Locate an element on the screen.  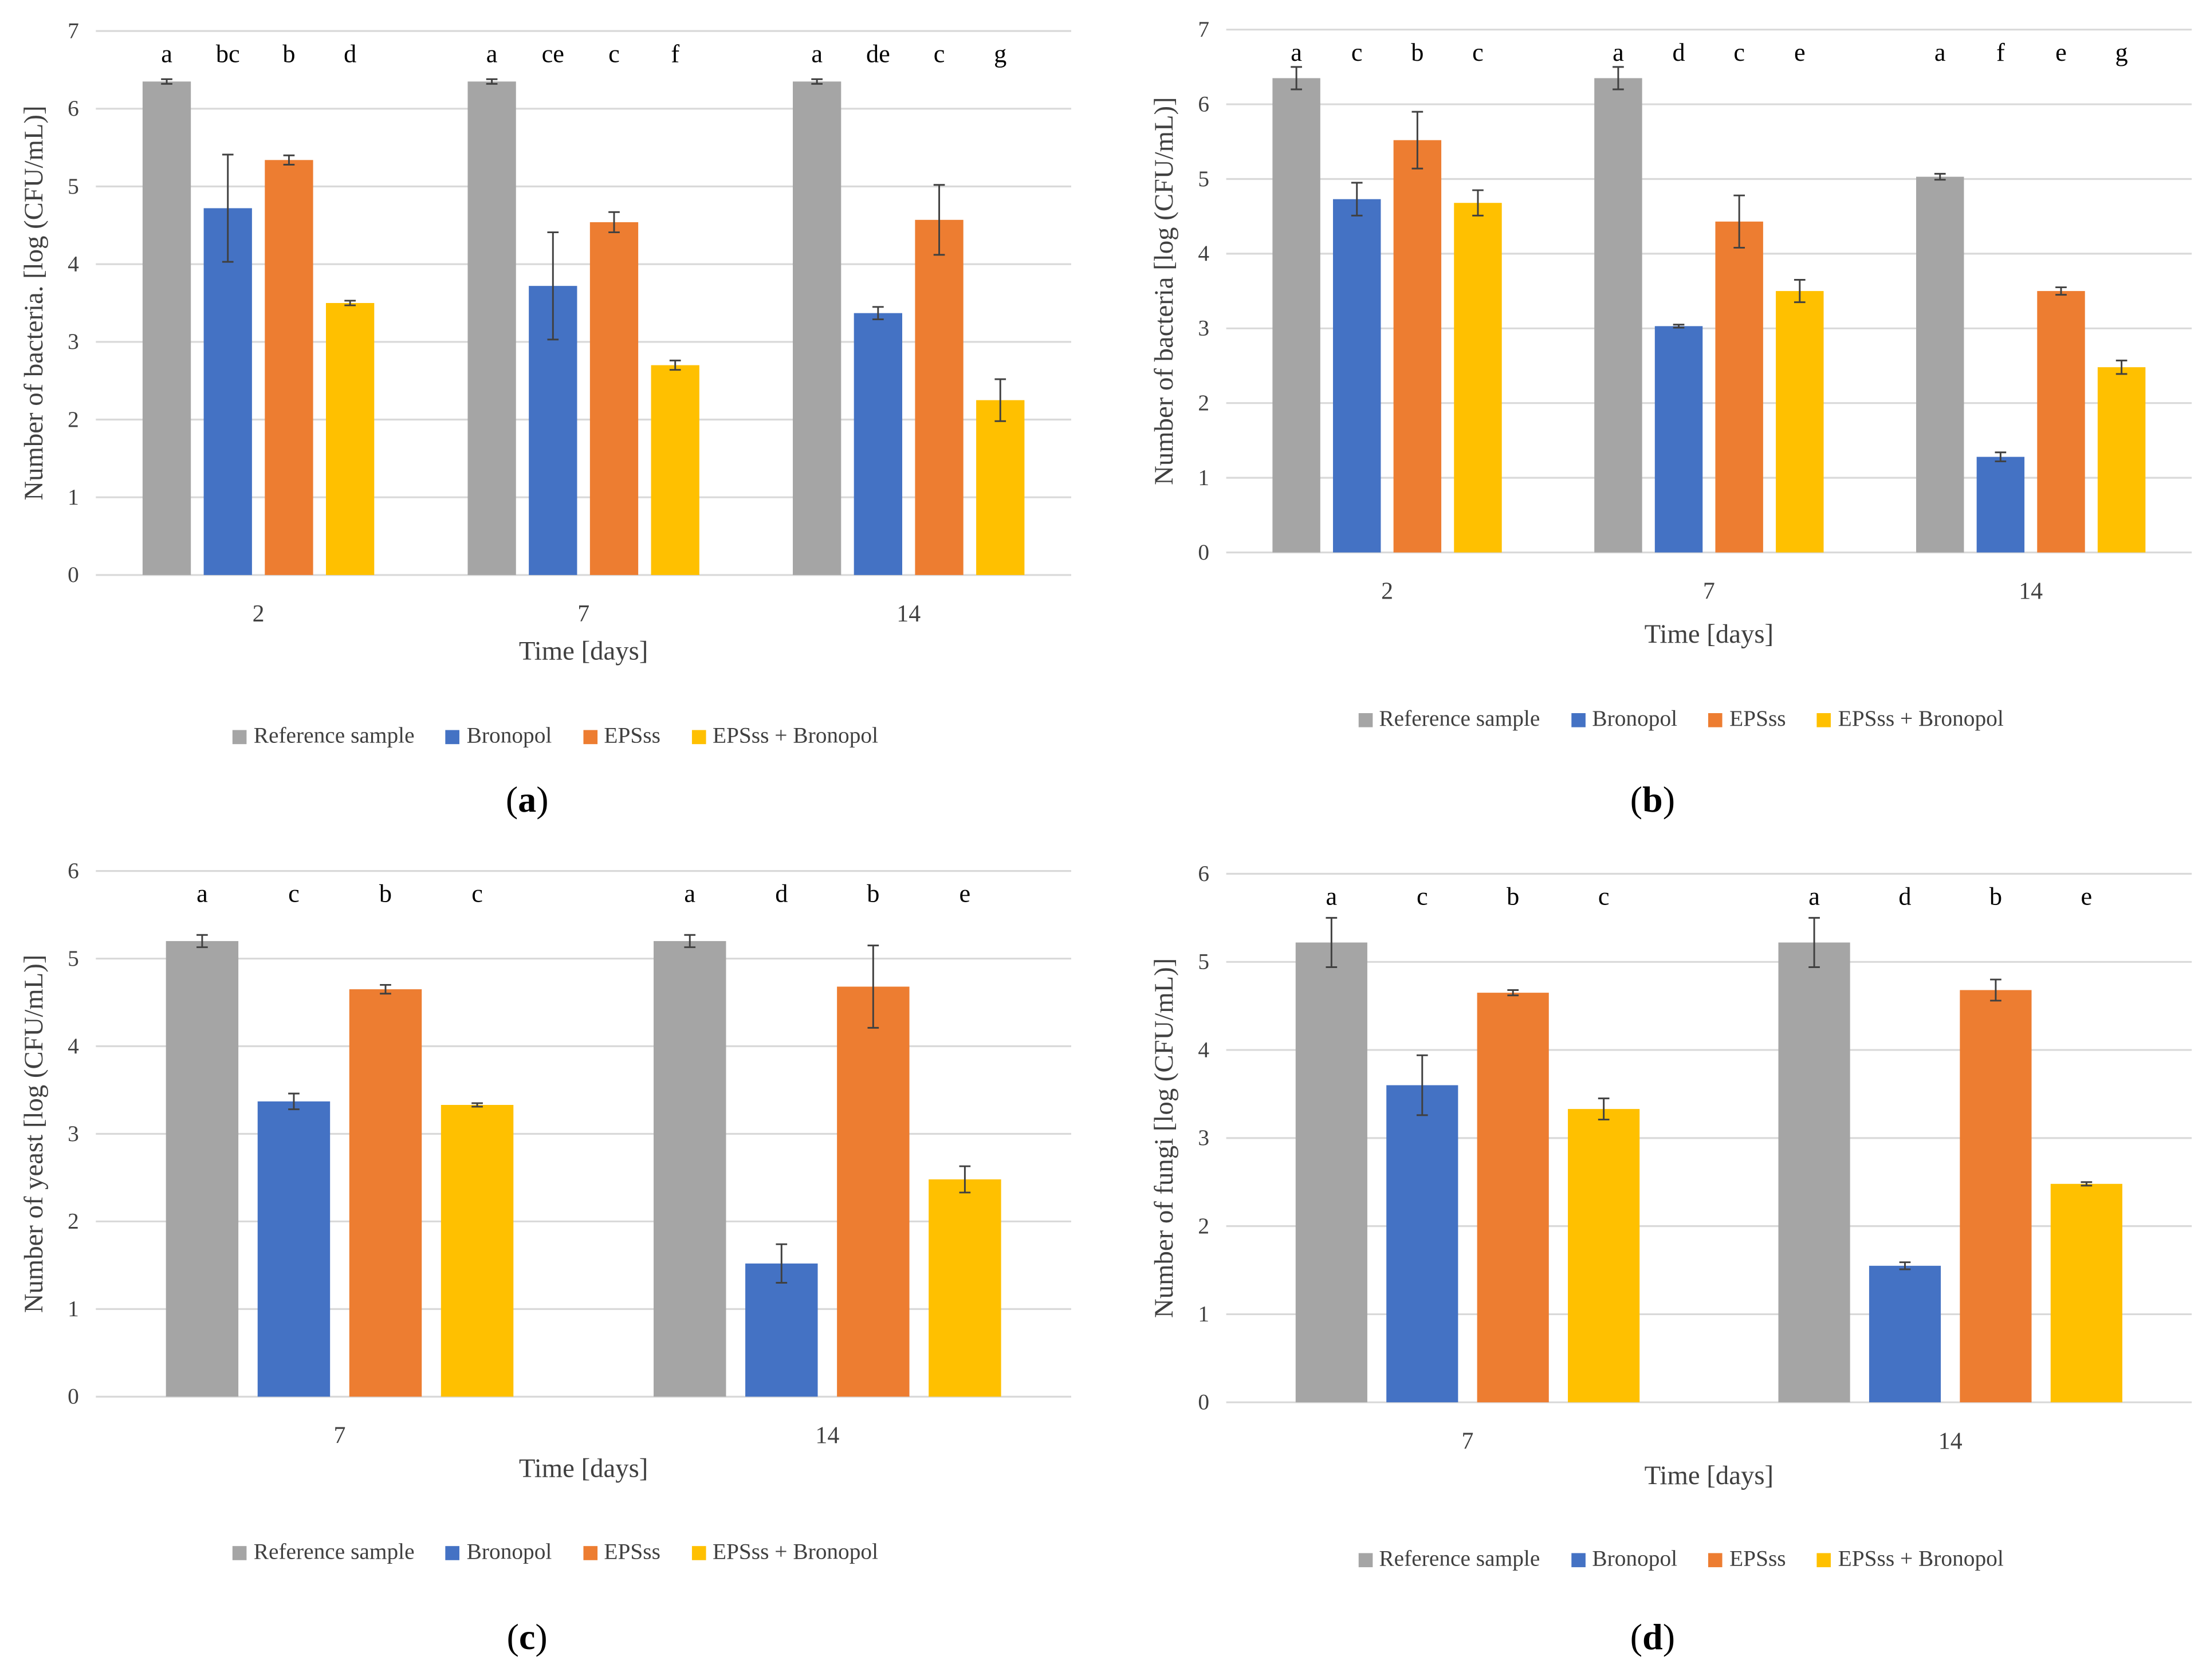
y-axis-title: Number of bacteria. [log (CFU/mL)] is located at coordinates (34, 302).